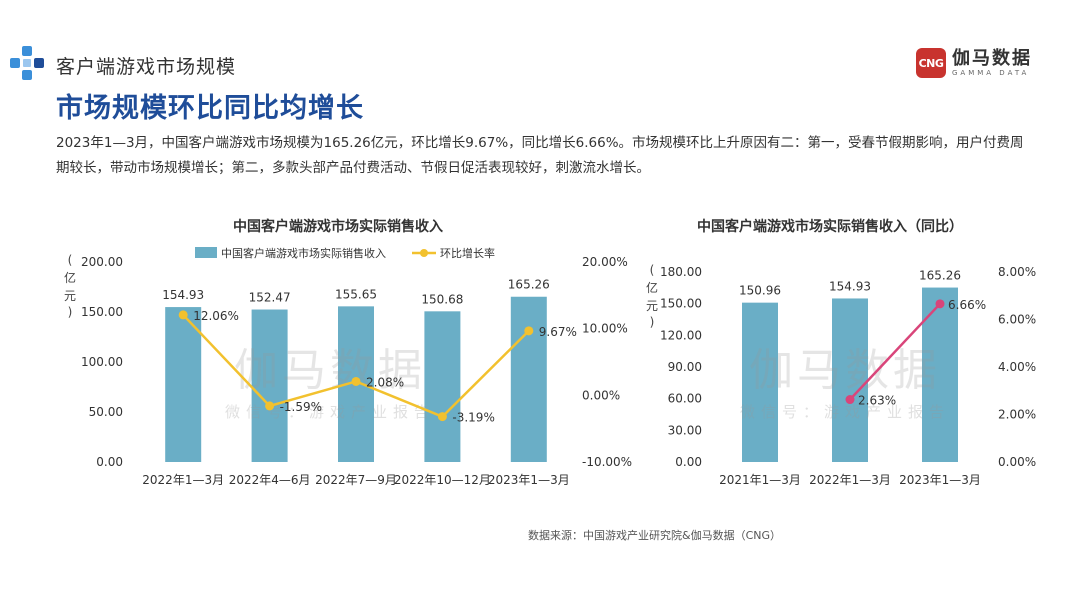 The width and height of the screenshot is (1080, 596). I want to click on right-chart-bar-label: 154.93, so click(850, 286).